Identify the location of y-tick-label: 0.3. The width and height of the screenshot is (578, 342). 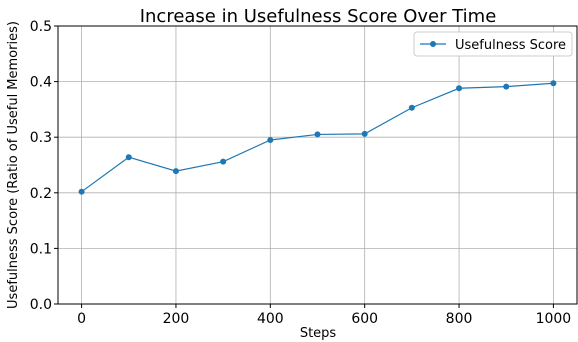
(41, 138).